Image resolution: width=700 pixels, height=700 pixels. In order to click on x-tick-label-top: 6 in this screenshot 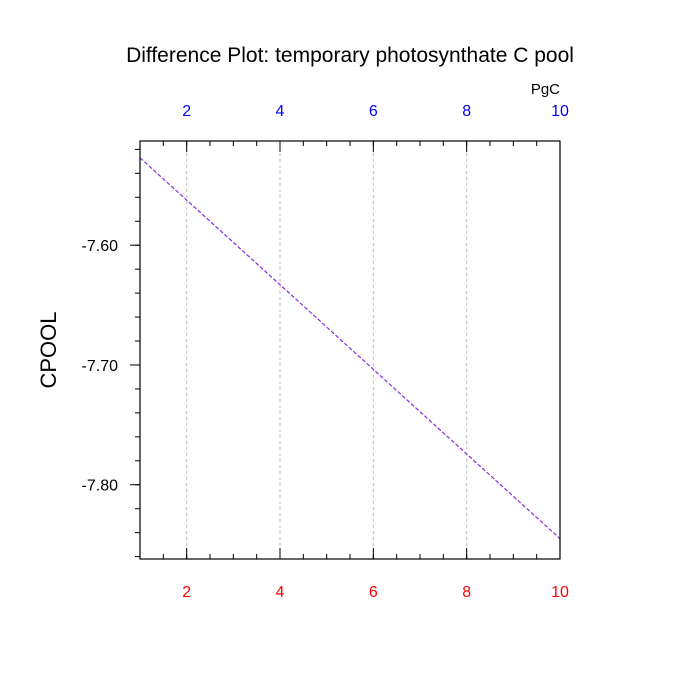, I will do `click(373, 111)`.